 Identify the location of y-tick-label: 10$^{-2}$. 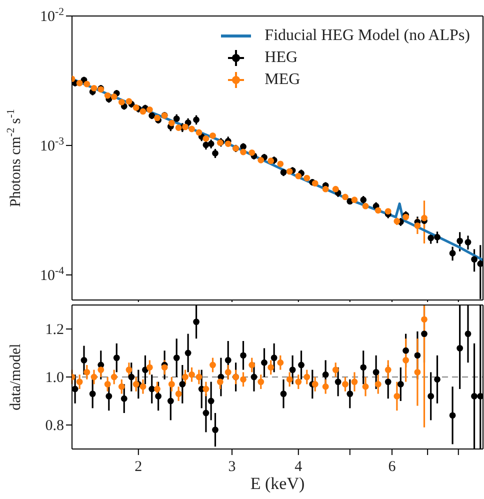
(52, 15).